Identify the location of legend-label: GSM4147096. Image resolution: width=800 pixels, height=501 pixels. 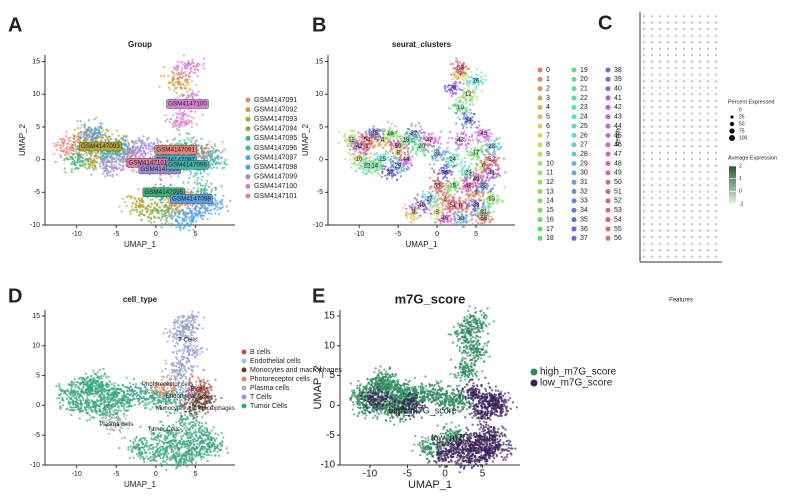
(275, 148).